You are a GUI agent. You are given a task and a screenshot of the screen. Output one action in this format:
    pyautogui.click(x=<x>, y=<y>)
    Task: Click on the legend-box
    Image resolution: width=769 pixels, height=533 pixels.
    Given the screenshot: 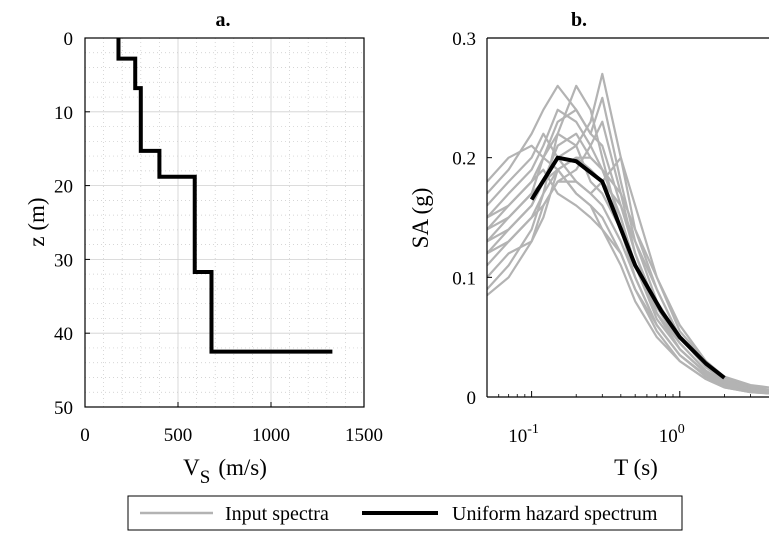 What is the action you would take?
    pyautogui.click(x=405, y=513)
    